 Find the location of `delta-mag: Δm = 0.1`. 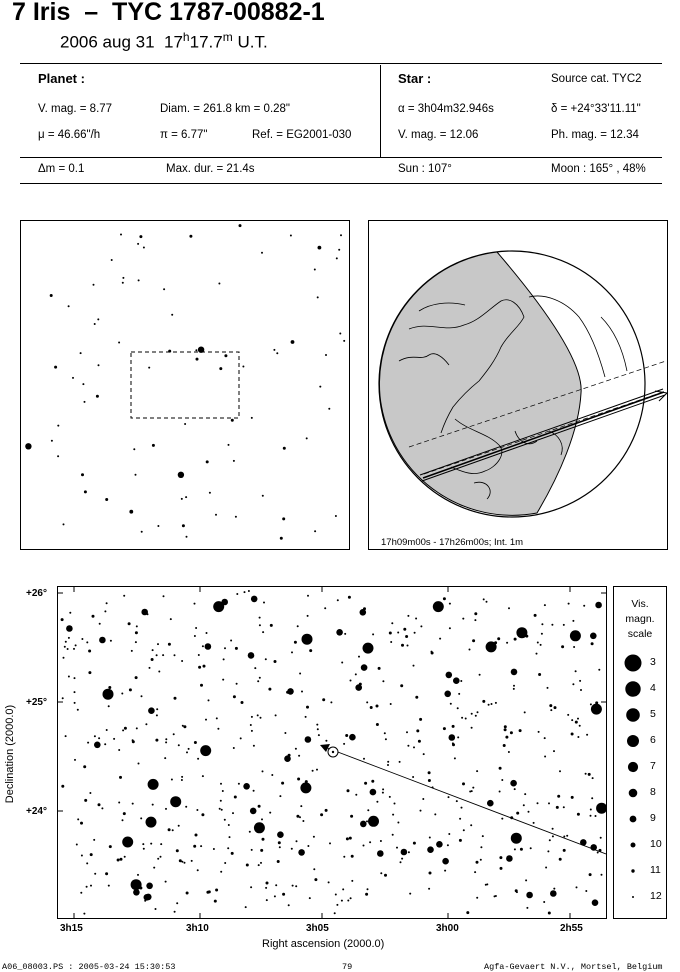

delta-mag: Δm = 0.1 is located at coordinates (61, 169).